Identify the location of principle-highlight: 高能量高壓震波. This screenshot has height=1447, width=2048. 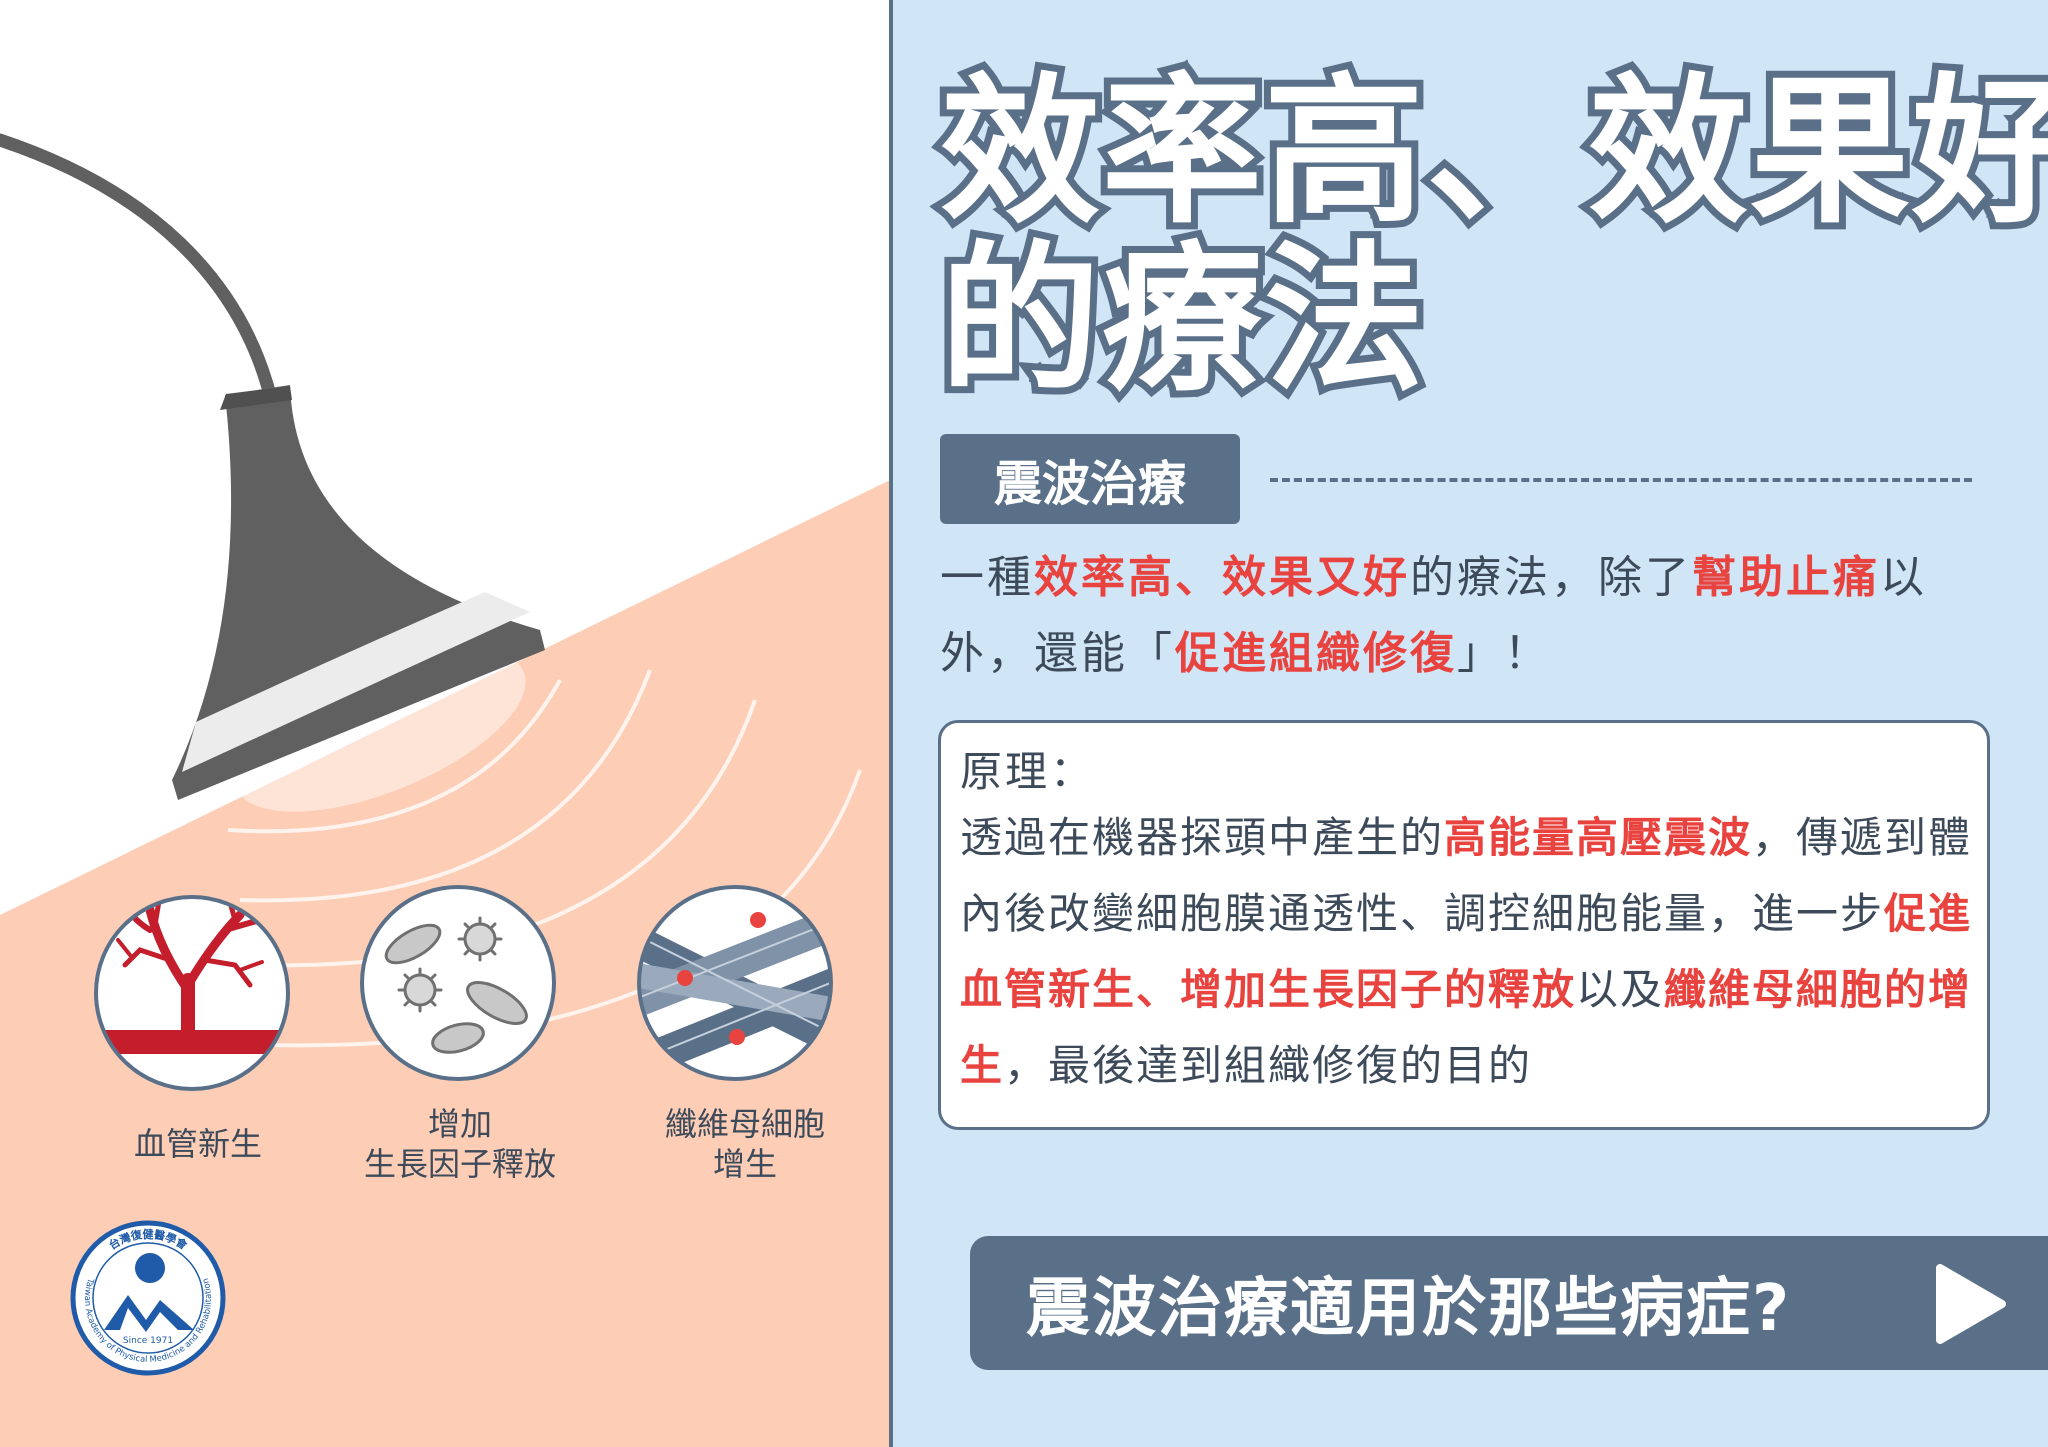
(1598, 837).